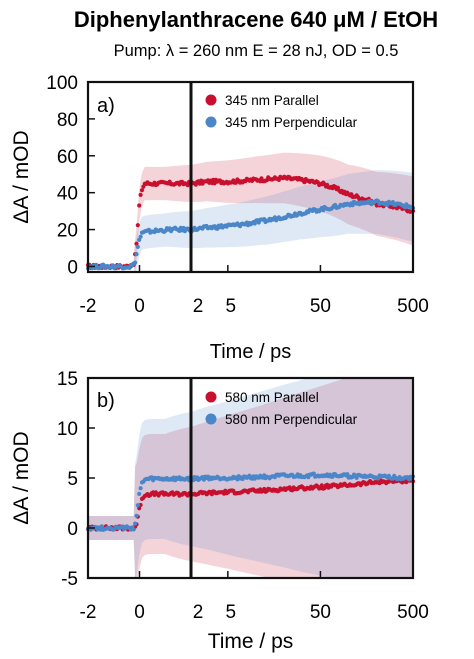 This screenshot has width=474, height=659. What do you see at coordinates (69, 579) in the screenshot?
I see `y-tick-label: -5` at bounding box center [69, 579].